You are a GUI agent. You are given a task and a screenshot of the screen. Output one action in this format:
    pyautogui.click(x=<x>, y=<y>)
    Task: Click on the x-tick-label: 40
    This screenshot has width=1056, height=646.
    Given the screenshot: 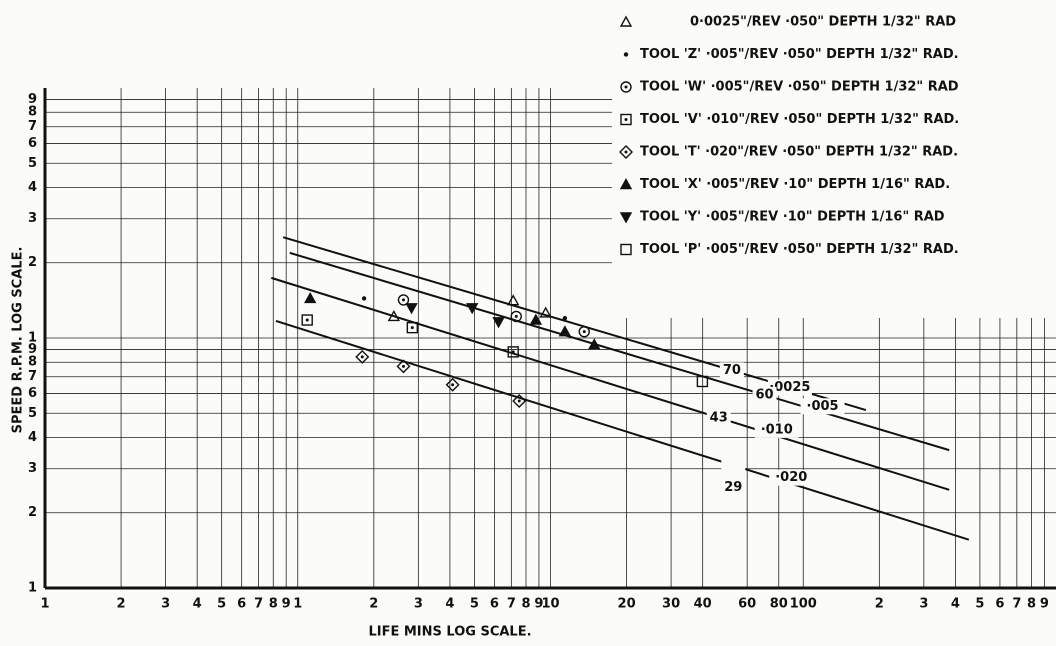 What is the action you would take?
    pyautogui.click(x=703, y=604)
    